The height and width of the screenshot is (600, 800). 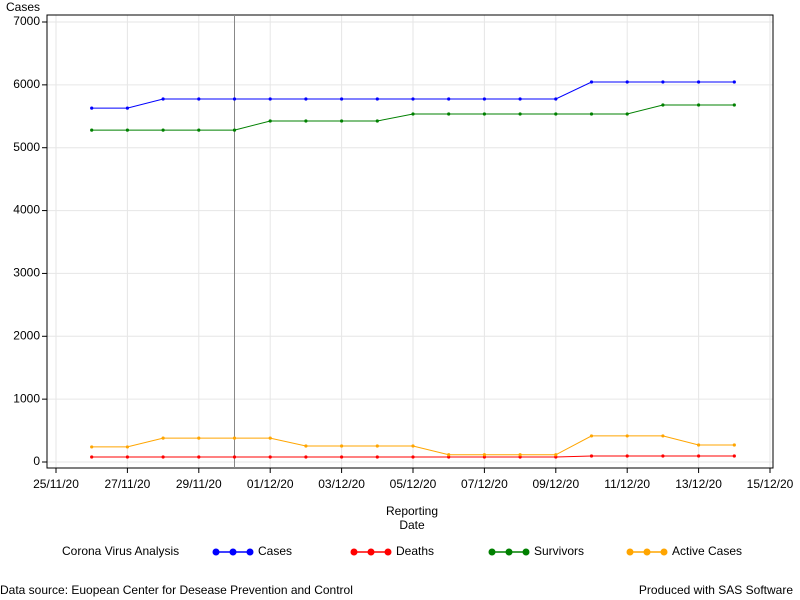 What do you see at coordinates (707, 551) in the screenshot?
I see `legend-label: Active Cases` at bounding box center [707, 551].